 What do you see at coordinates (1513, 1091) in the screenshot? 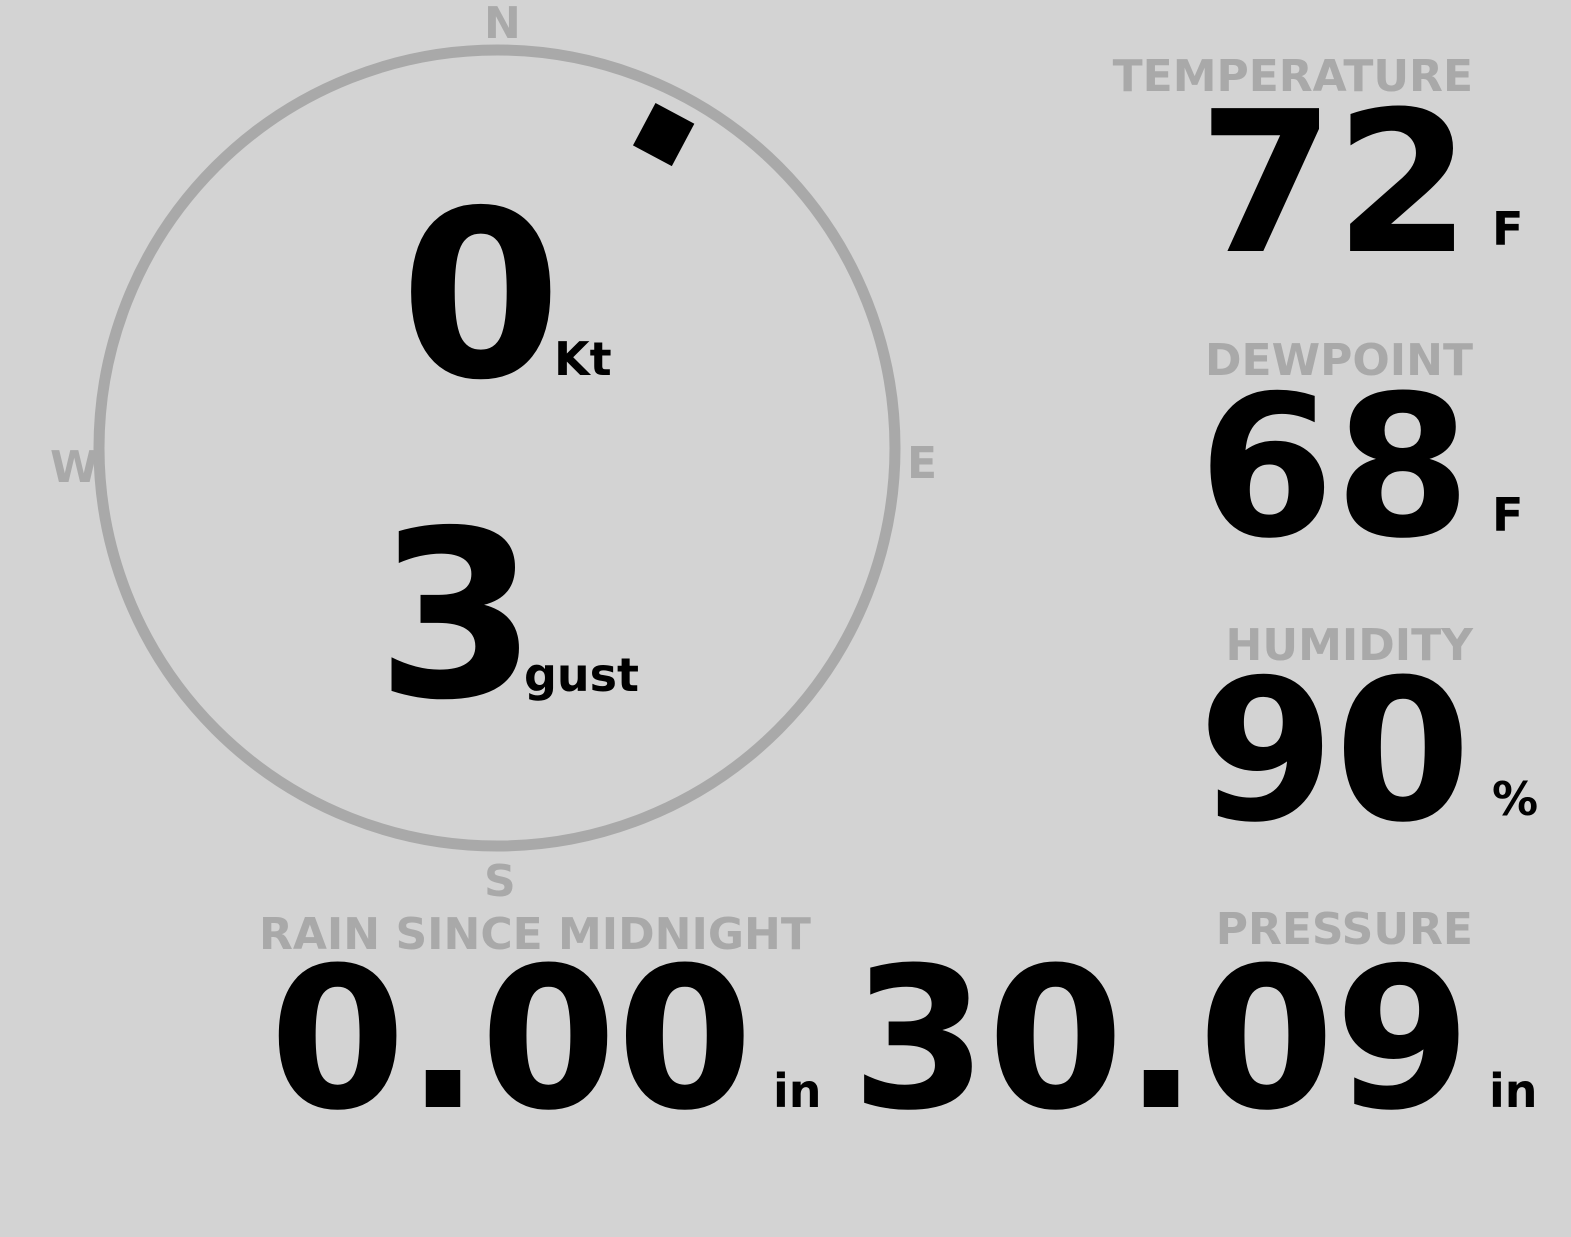
I see `pressure-unit: in` at bounding box center [1513, 1091].